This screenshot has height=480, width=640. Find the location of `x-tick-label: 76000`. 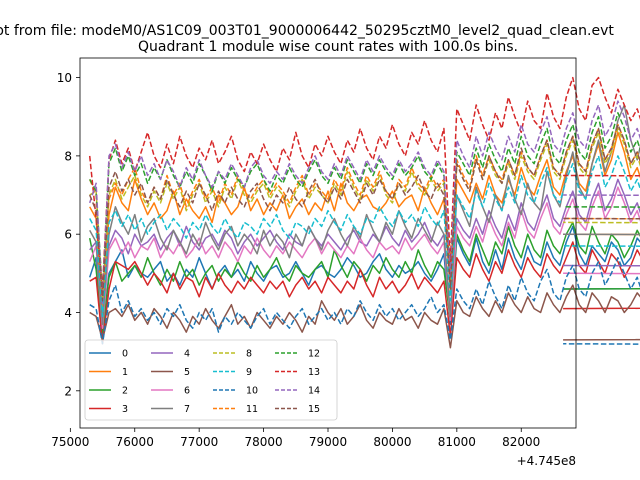

x-tick-label: 76000 is located at coordinates (135, 442).